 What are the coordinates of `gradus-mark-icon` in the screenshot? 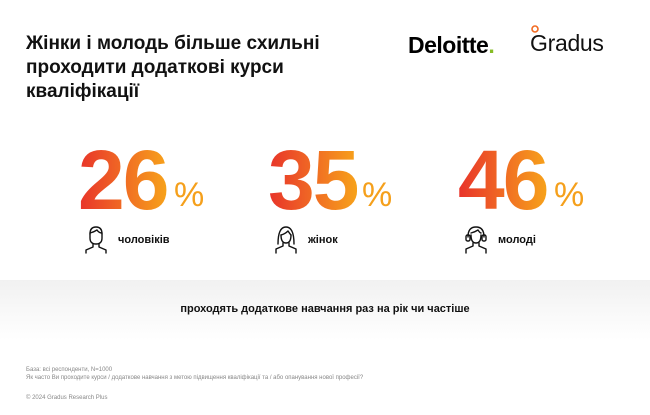 It's located at (535, 29).